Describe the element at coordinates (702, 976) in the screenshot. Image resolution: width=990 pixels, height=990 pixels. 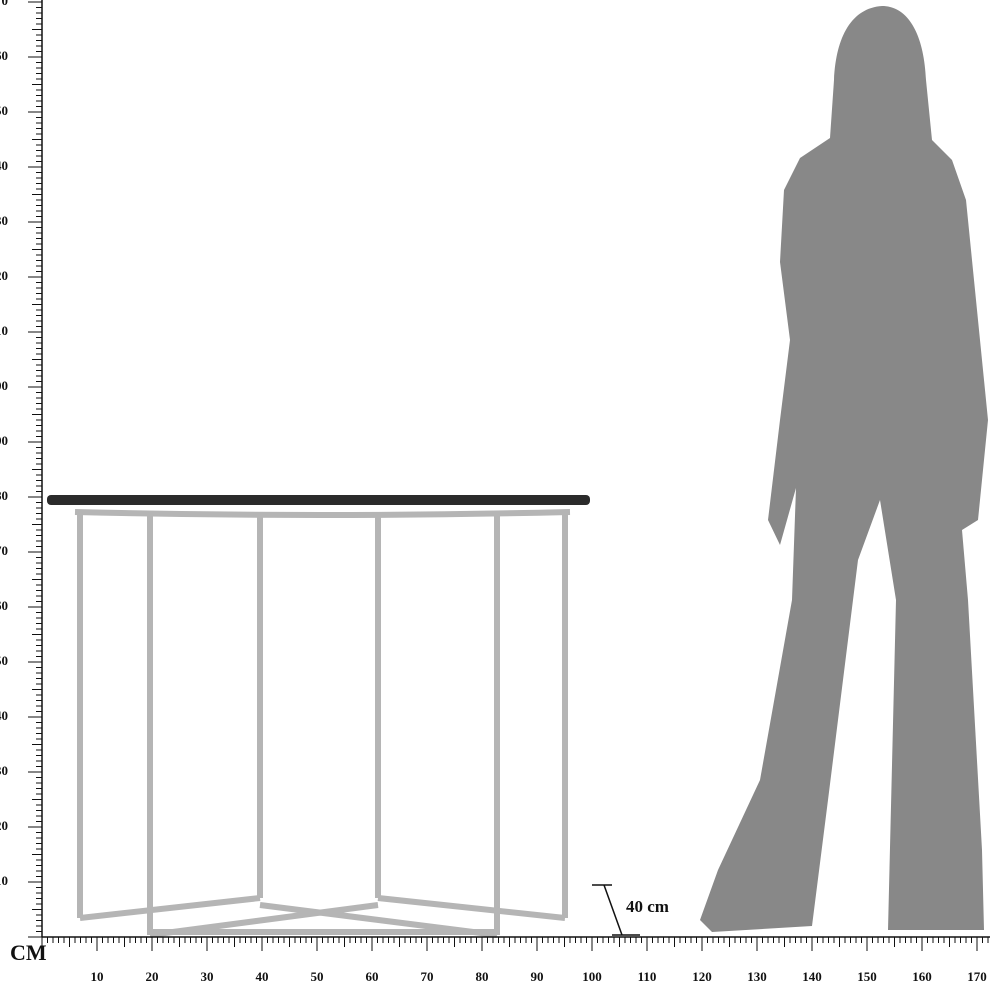
I see `x-ruler-label: 120` at that location.